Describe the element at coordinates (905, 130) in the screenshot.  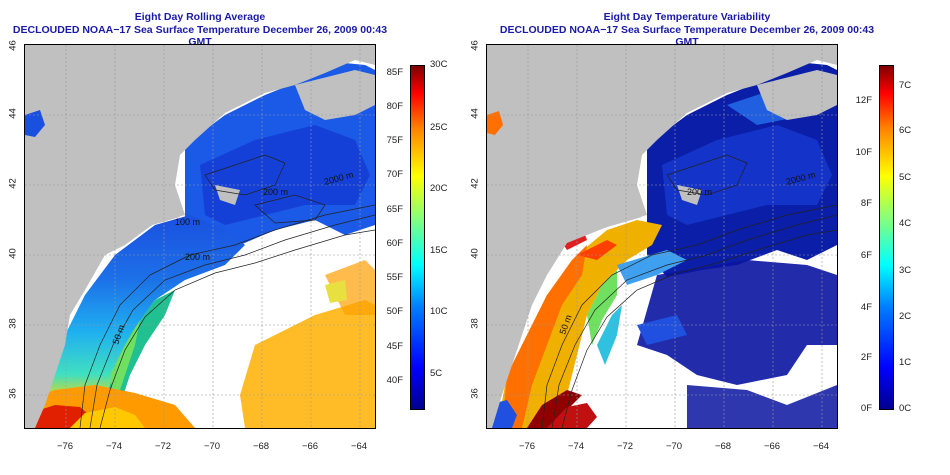
I see `colorbar-label-c: 6C` at that location.